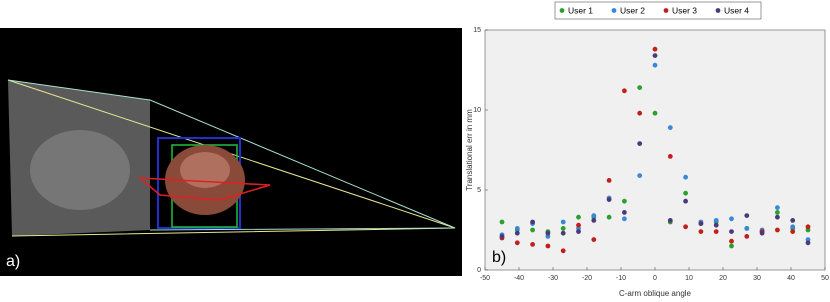 The width and height of the screenshot is (830, 302). Describe the element at coordinates (723, 278) in the screenshot. I see `x-tick-label: 20` at that location.